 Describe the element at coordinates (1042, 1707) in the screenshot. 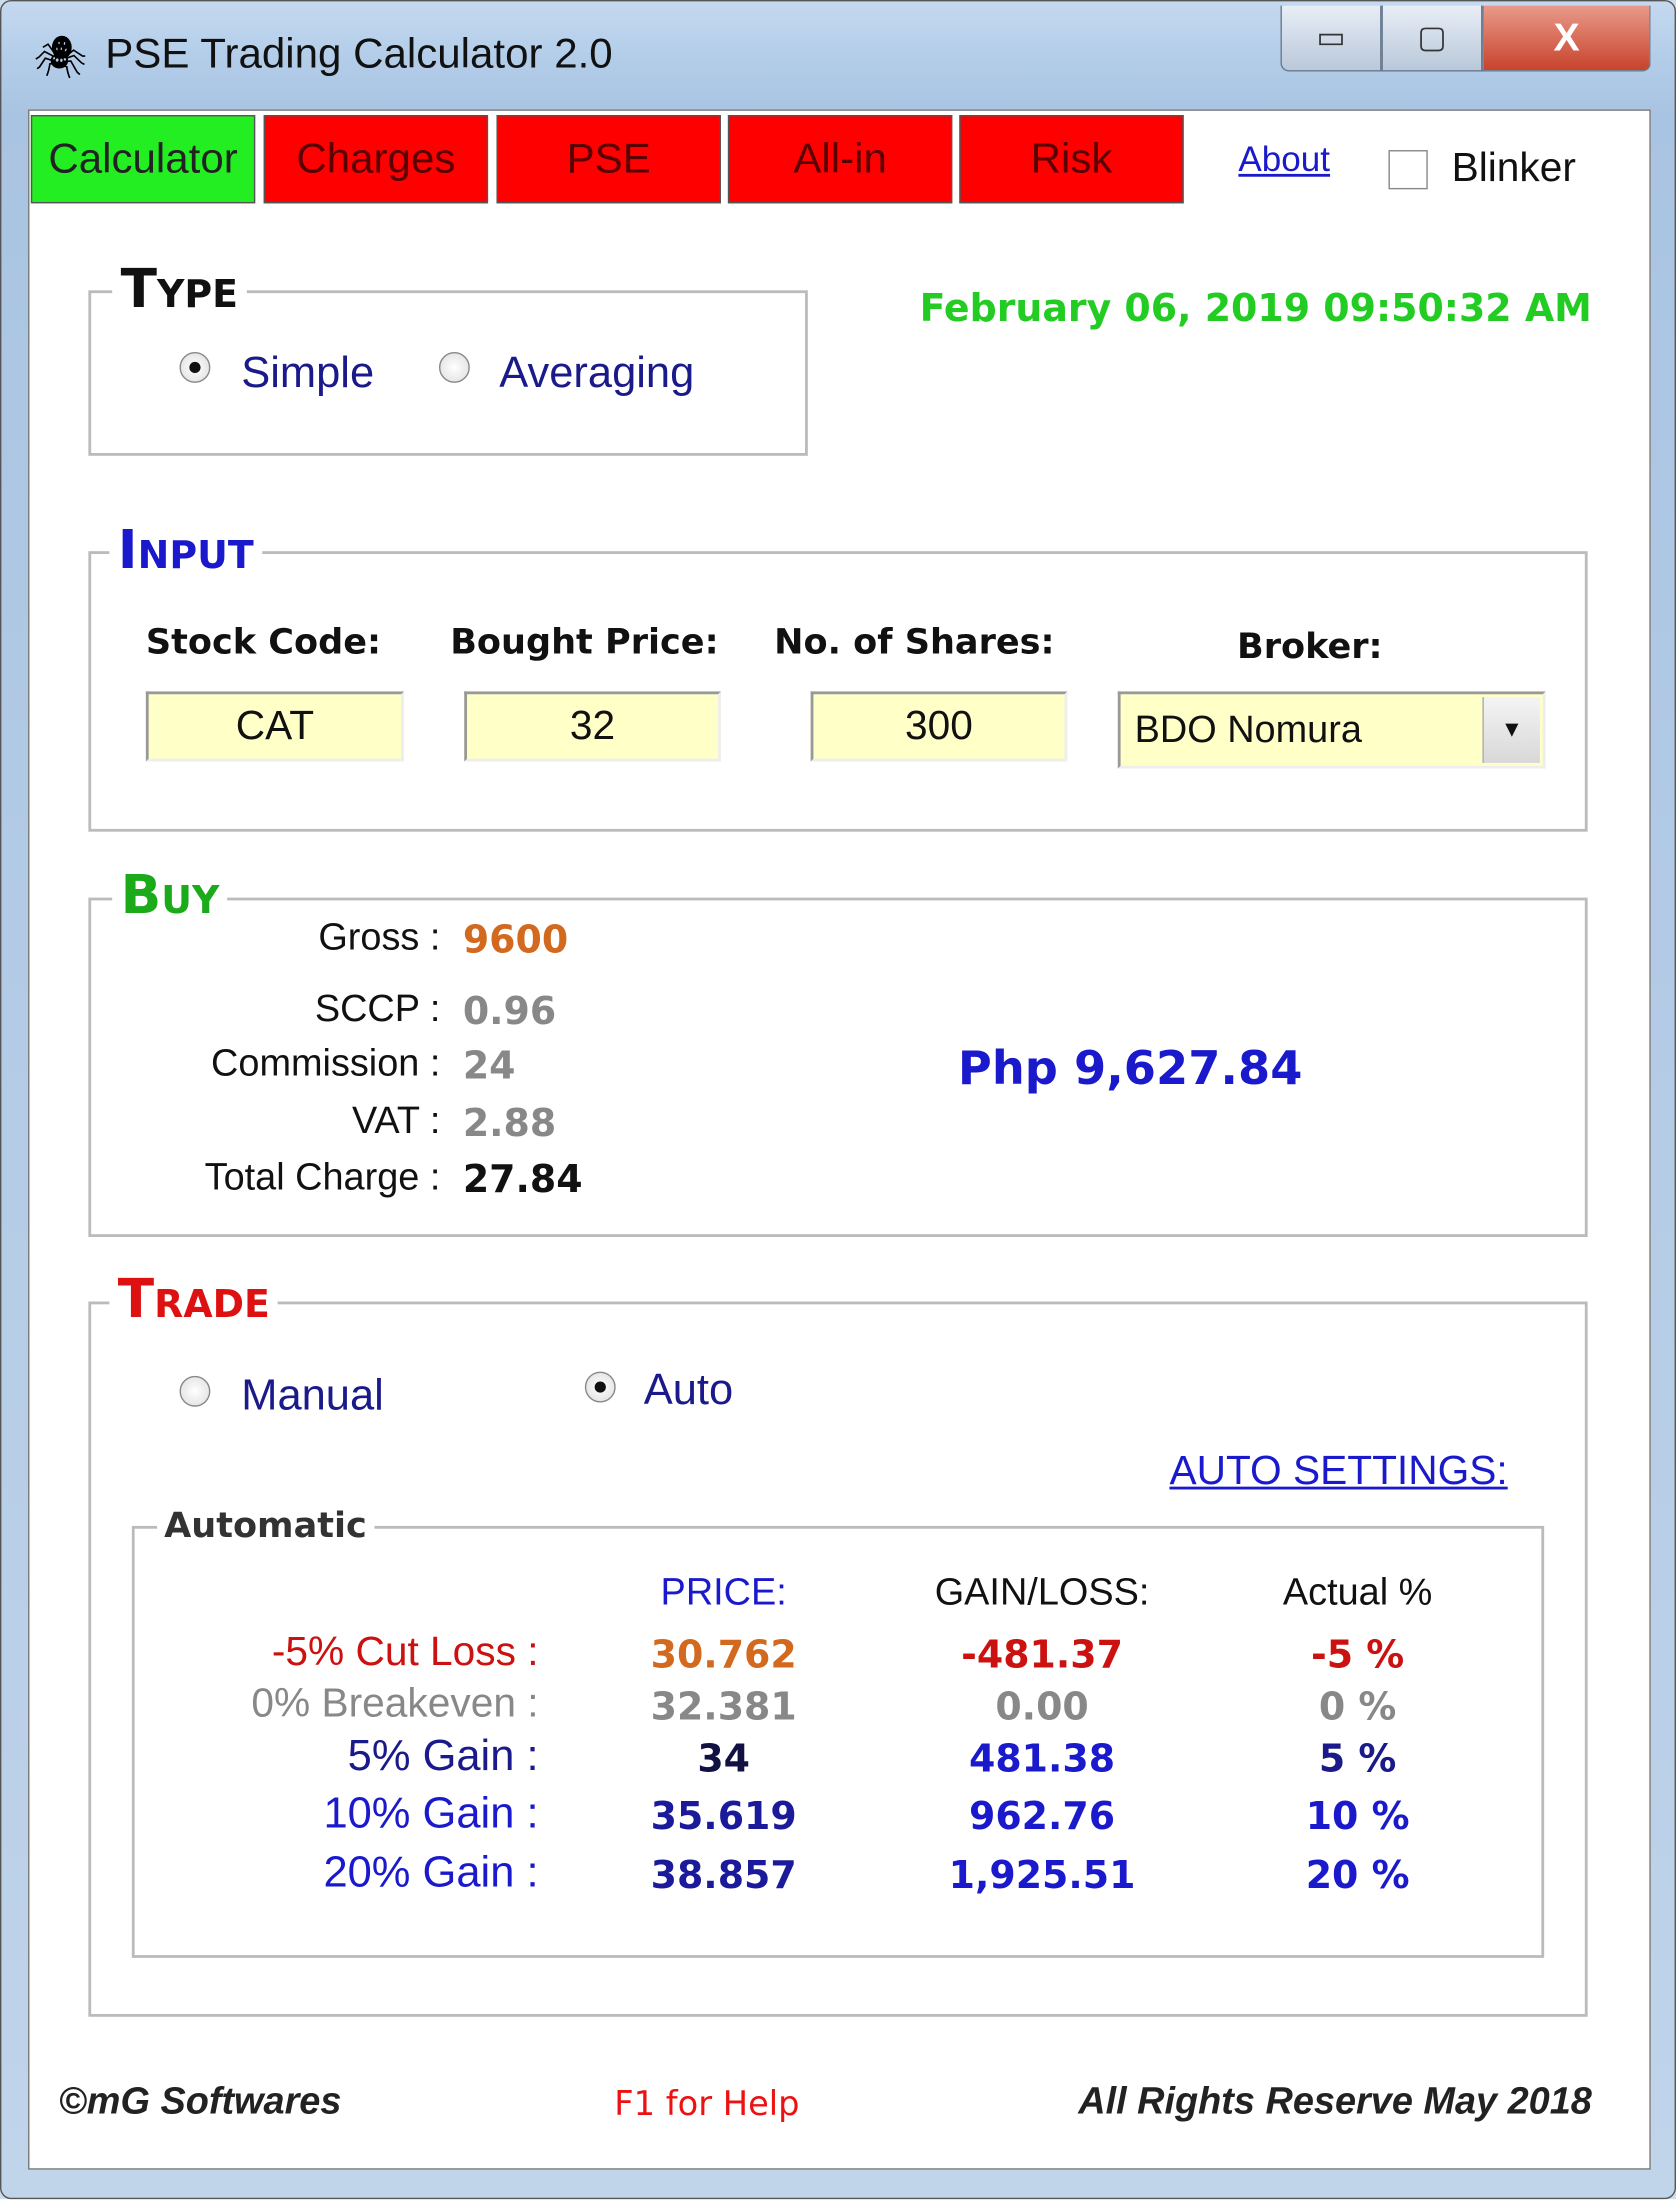

I see `gain-loss-cell: 0.00` at that location.